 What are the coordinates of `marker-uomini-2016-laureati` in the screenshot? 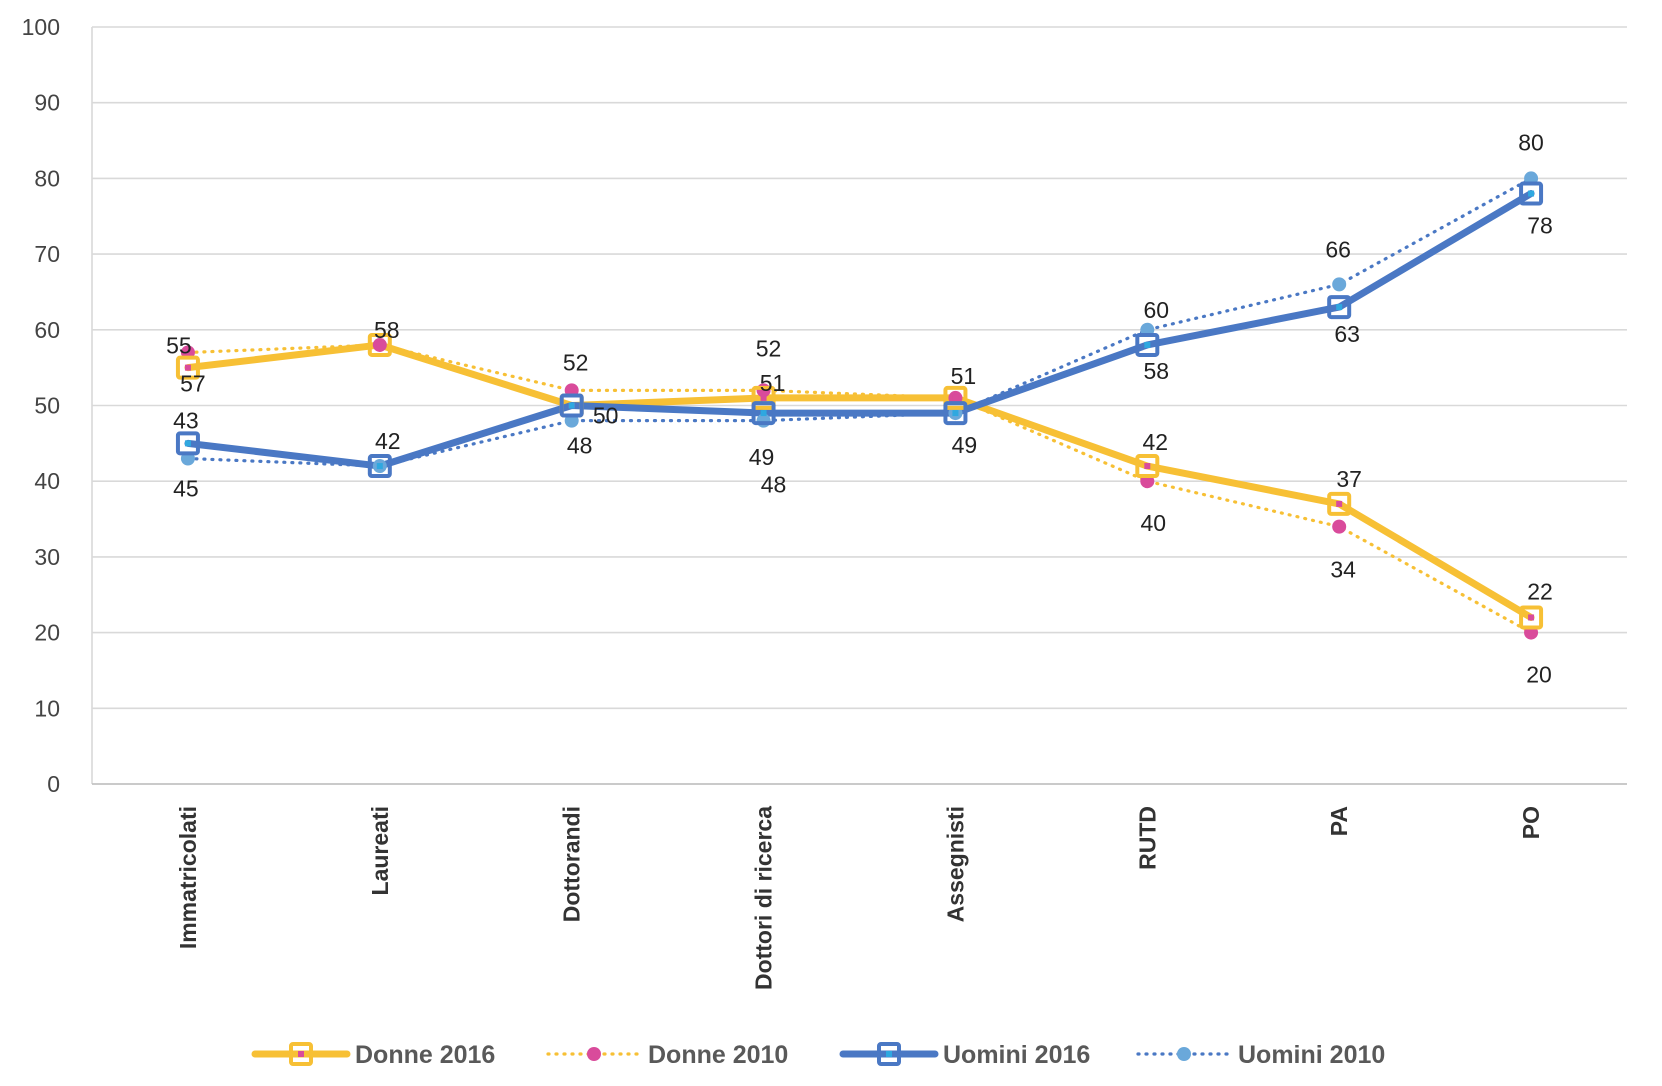 It's located at (379, 466).